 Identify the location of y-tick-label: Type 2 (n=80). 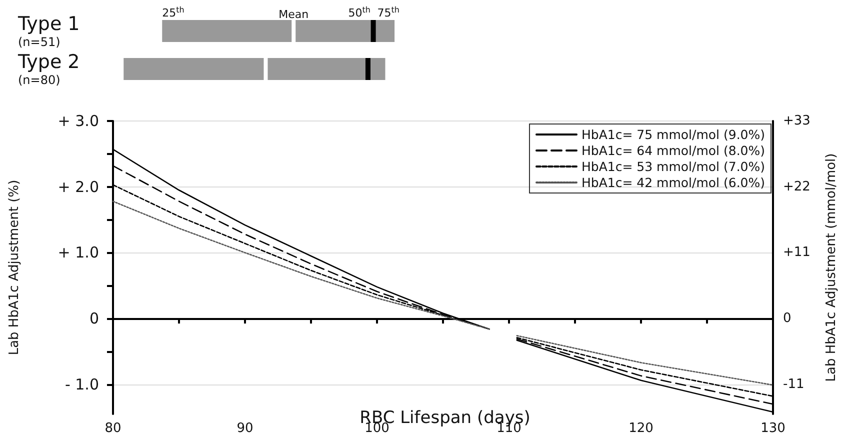
(48, 69).